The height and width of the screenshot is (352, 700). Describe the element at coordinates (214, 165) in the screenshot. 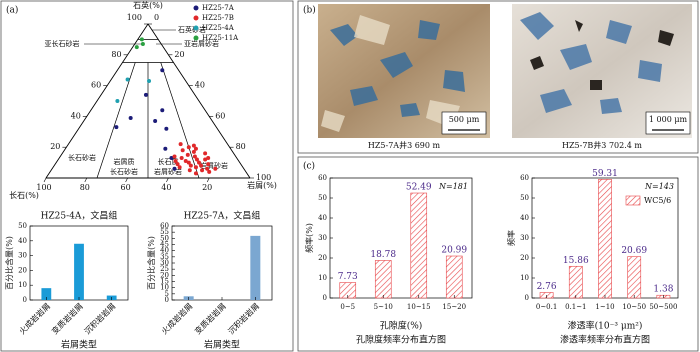

I see `field-label: 岩屑砂岩` at that location.